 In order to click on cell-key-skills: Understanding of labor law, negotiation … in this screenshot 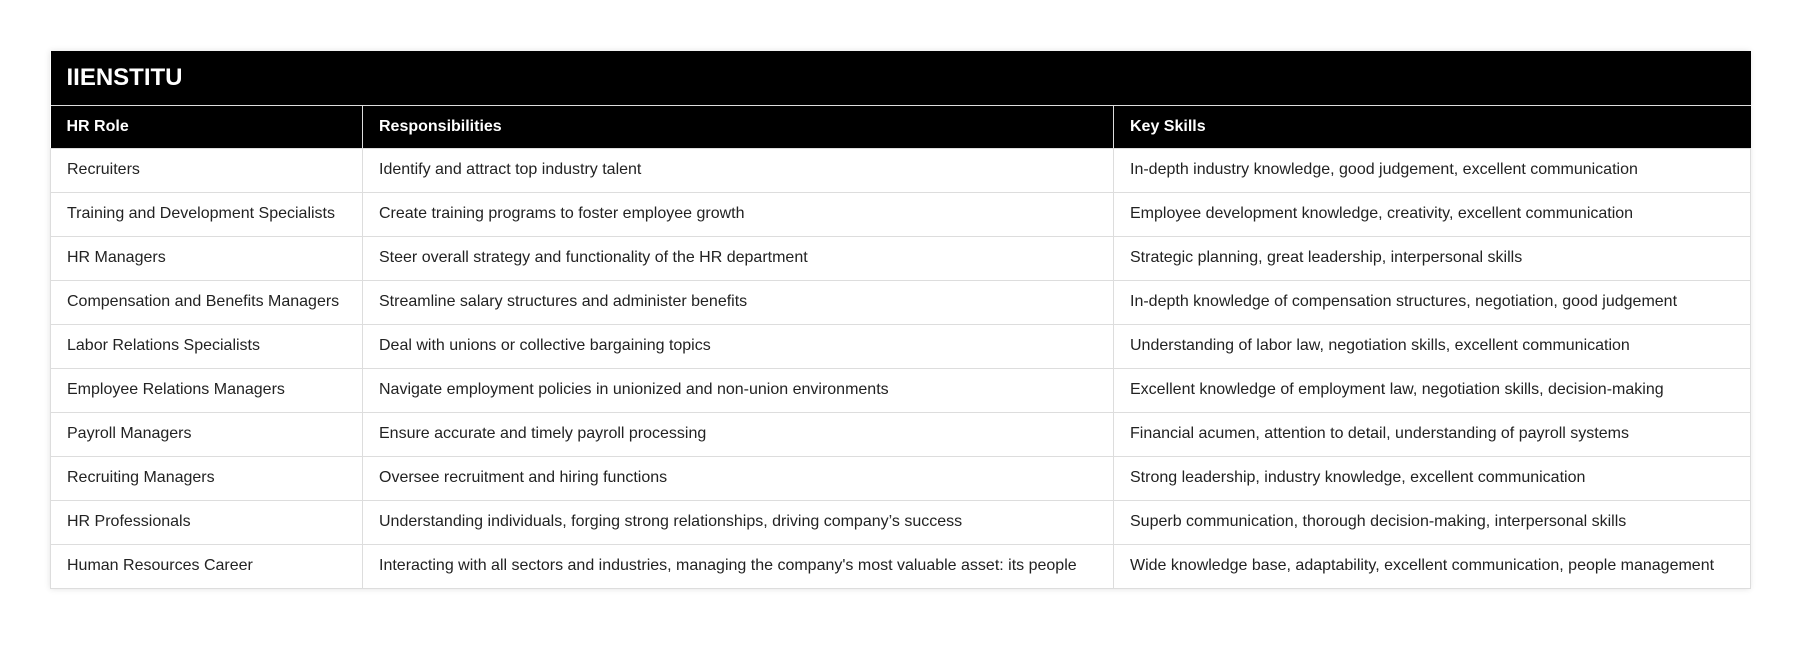, I will do `click(1432, 346)`.